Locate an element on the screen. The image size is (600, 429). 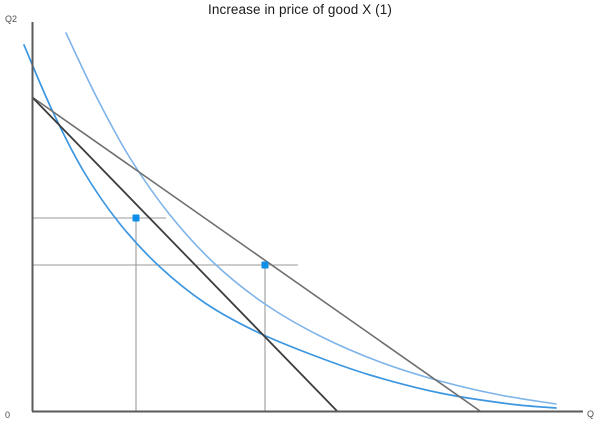
tangency-point-2-marker is located at coordinates (265, 265).